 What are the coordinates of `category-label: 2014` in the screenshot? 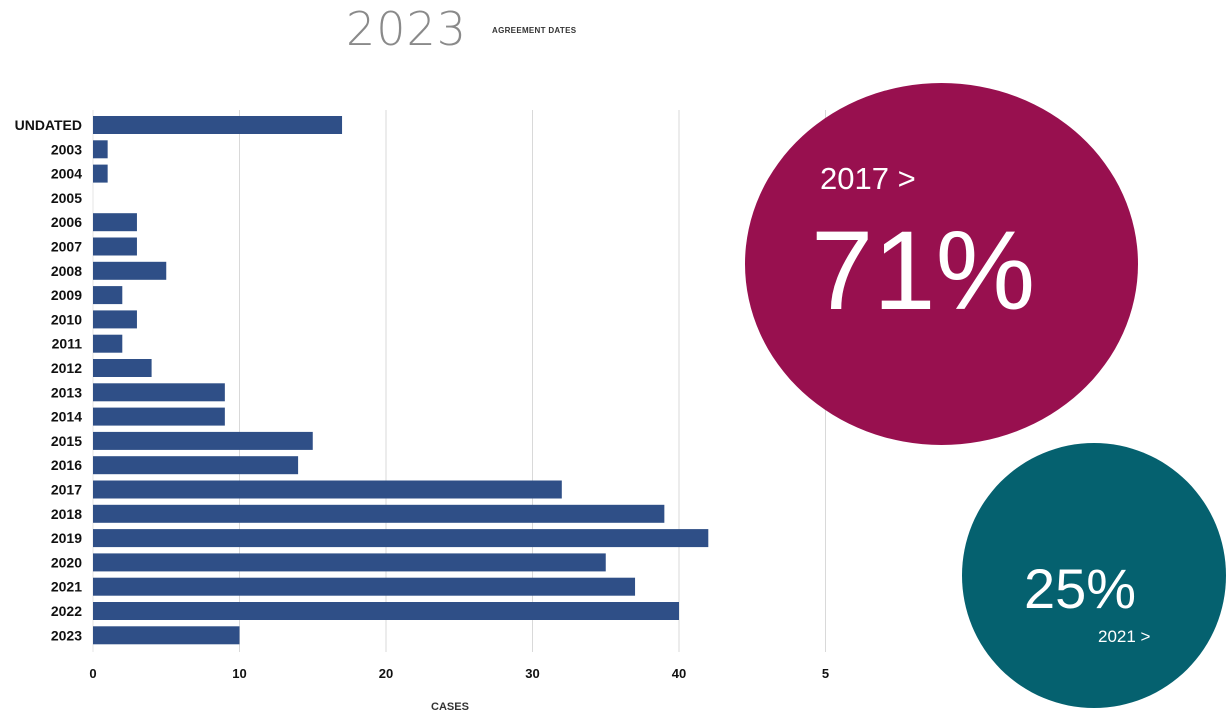 It's located at (66, 417).